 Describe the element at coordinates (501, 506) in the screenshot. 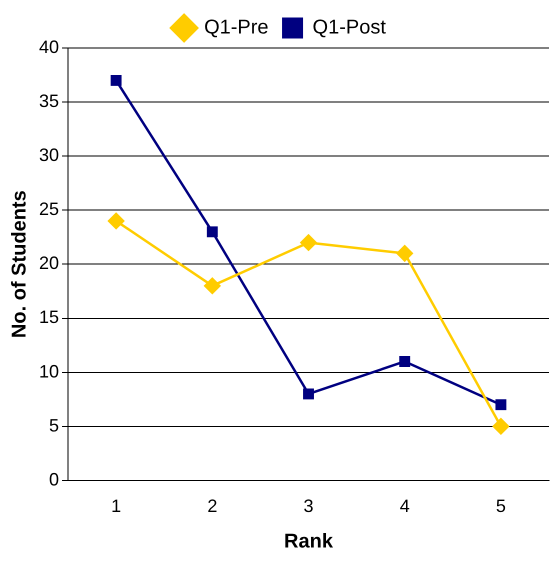

I see `x-tick-label: 5` at that location.